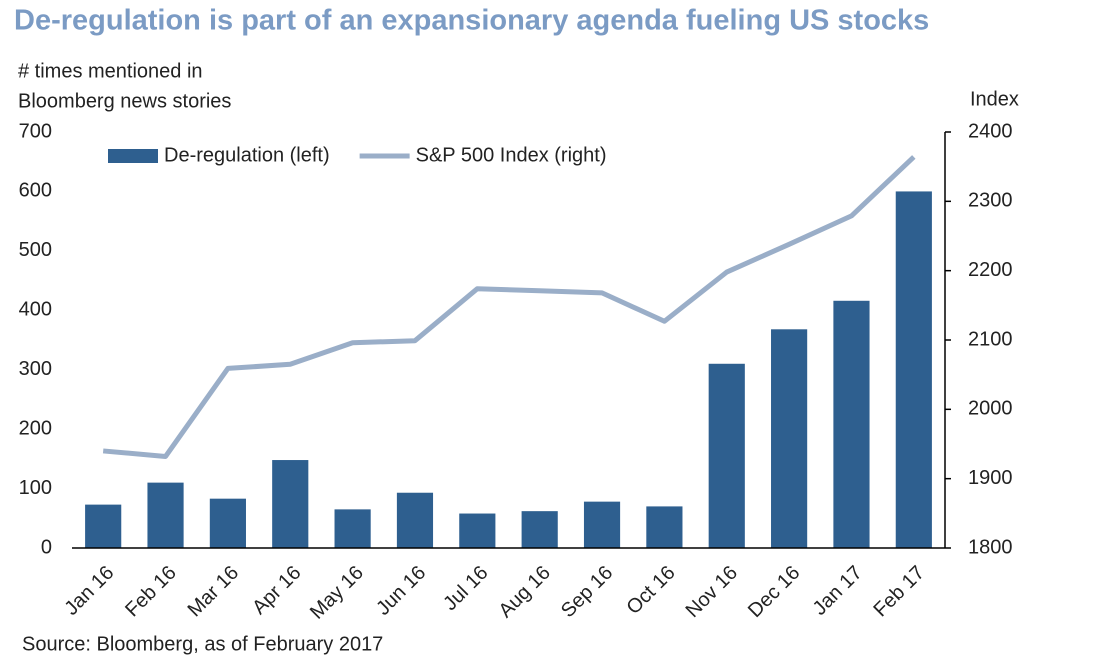 The width and height of the screenshot is (1102, 667). Describe the element at coordinates (35, 191) in the screenshot. I see `y-tick-label: 600` at that location.